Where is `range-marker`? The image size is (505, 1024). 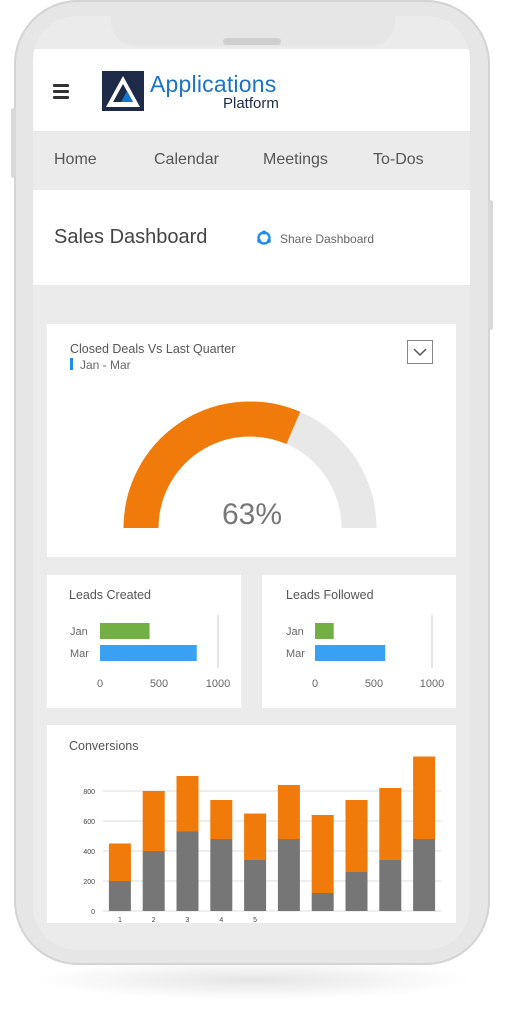
range-marker is located at coordinates (71, 364).